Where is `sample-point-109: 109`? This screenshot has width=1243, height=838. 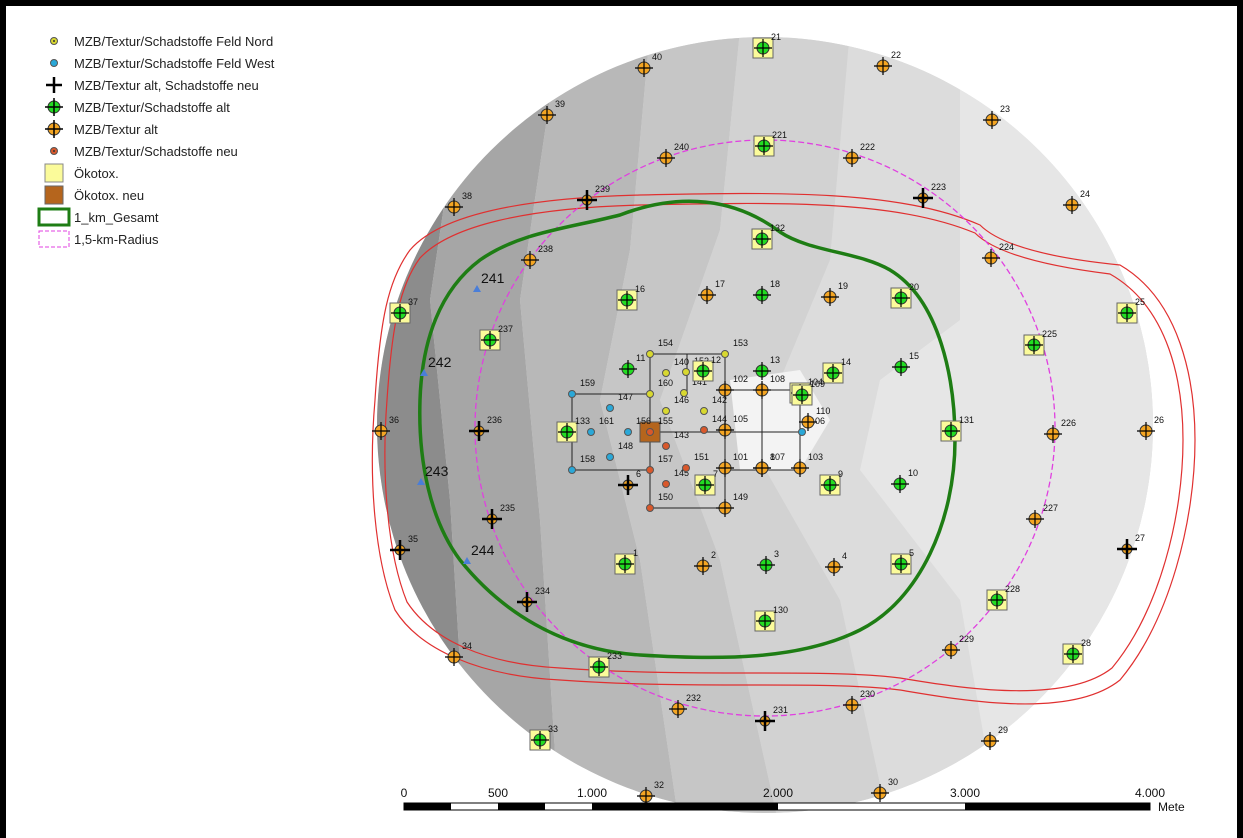 sample-point-109: 109 is located at coordinates (808, 392).